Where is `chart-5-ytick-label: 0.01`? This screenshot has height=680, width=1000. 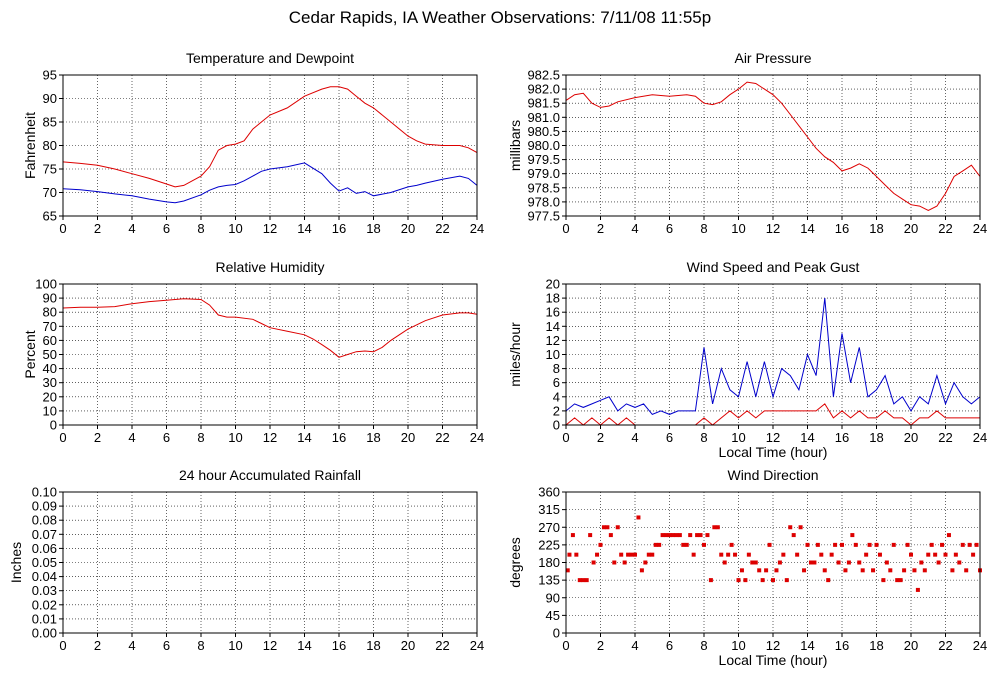
chart-5-ytick-label: 0.01 is located at coordinates (44, 618).